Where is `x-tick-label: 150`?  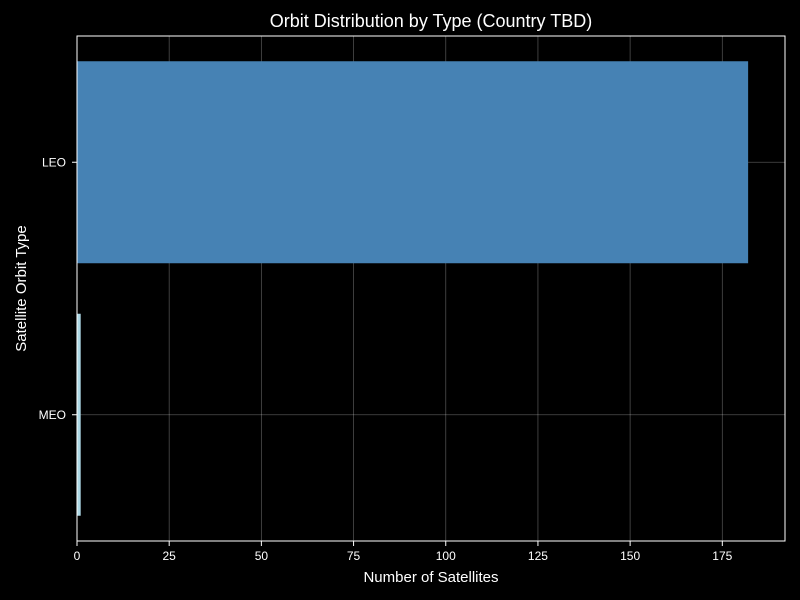 x-tick-label: 150 is located at coordinates (630, 556).